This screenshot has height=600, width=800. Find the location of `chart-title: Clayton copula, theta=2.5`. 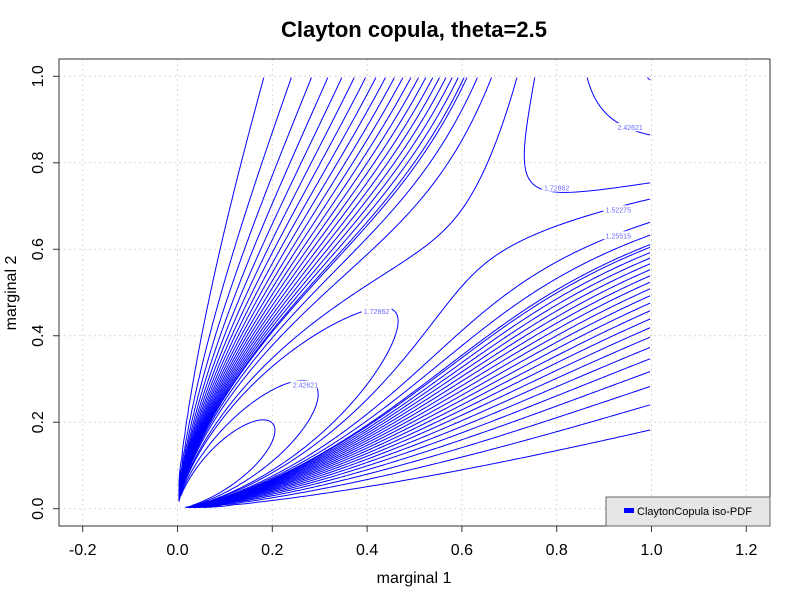

chart-title: Clayton copula, theta=2.5 is located at coordinates (414, 29).